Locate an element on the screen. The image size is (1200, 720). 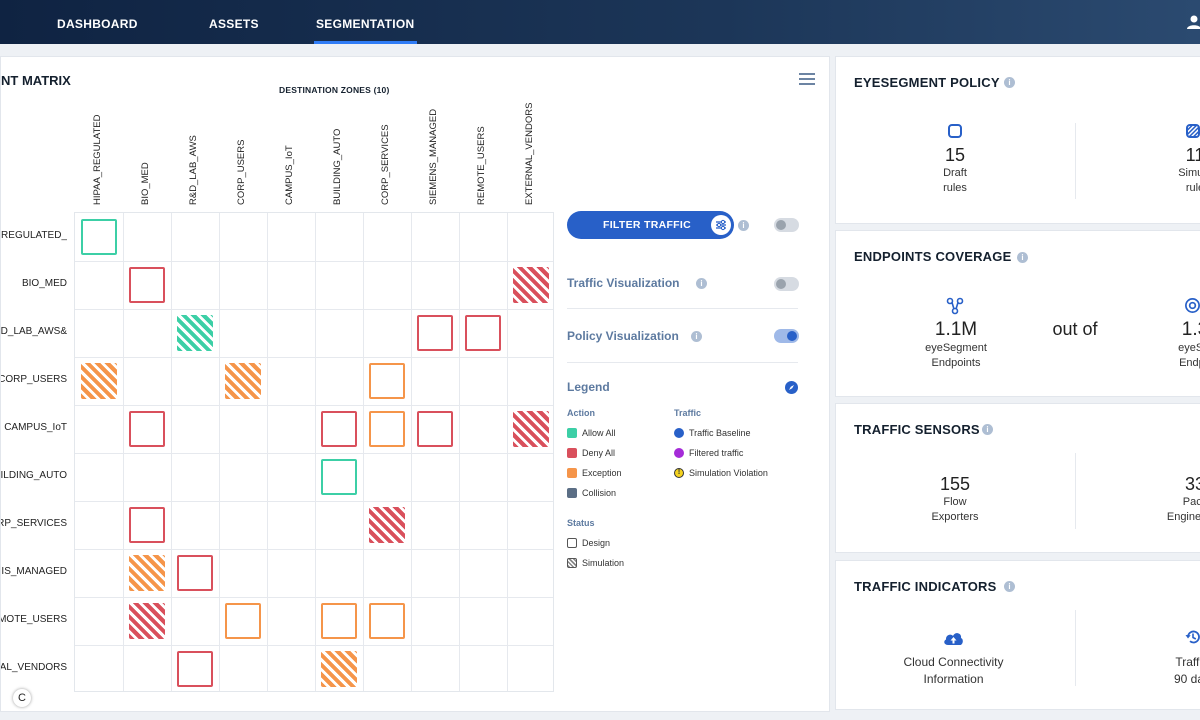
card-title: TRAFFIC INDICATORS is located at coordinates (925, 586).